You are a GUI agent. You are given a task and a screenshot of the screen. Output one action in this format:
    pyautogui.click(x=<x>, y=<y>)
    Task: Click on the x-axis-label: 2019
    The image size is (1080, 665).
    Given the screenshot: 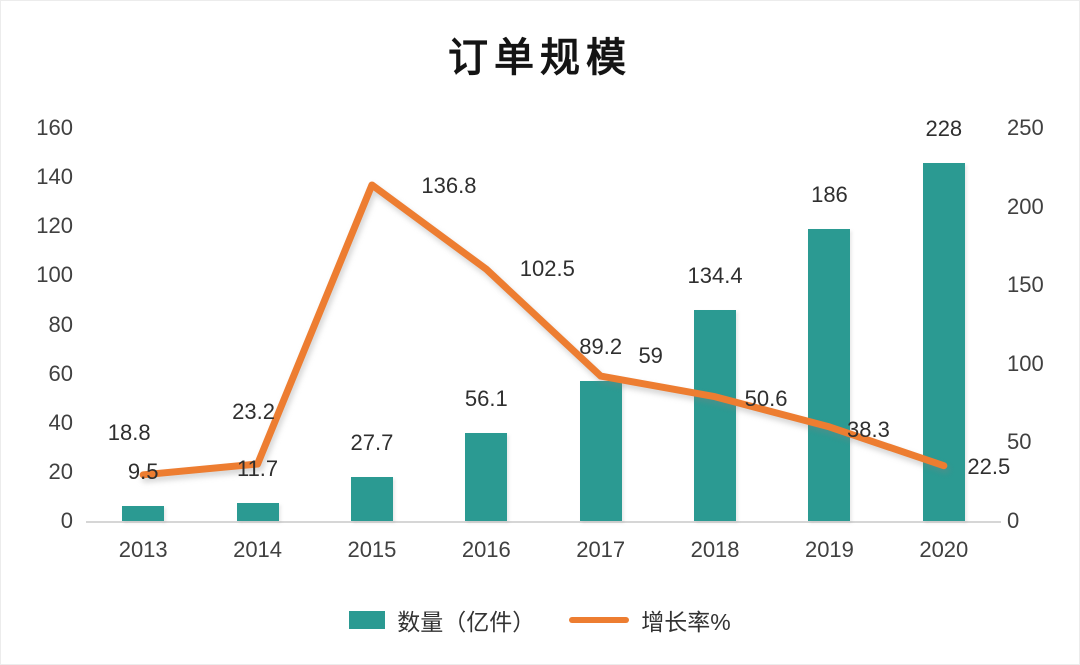 What is the action you would take?
    pyautogui.click(x=829, y=549)
    